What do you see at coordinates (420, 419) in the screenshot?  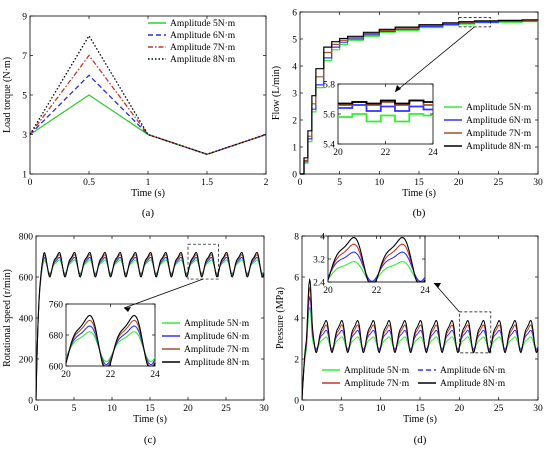 I see `panel-d-xlabel: Time (s)` at bounding box center [420, 419].